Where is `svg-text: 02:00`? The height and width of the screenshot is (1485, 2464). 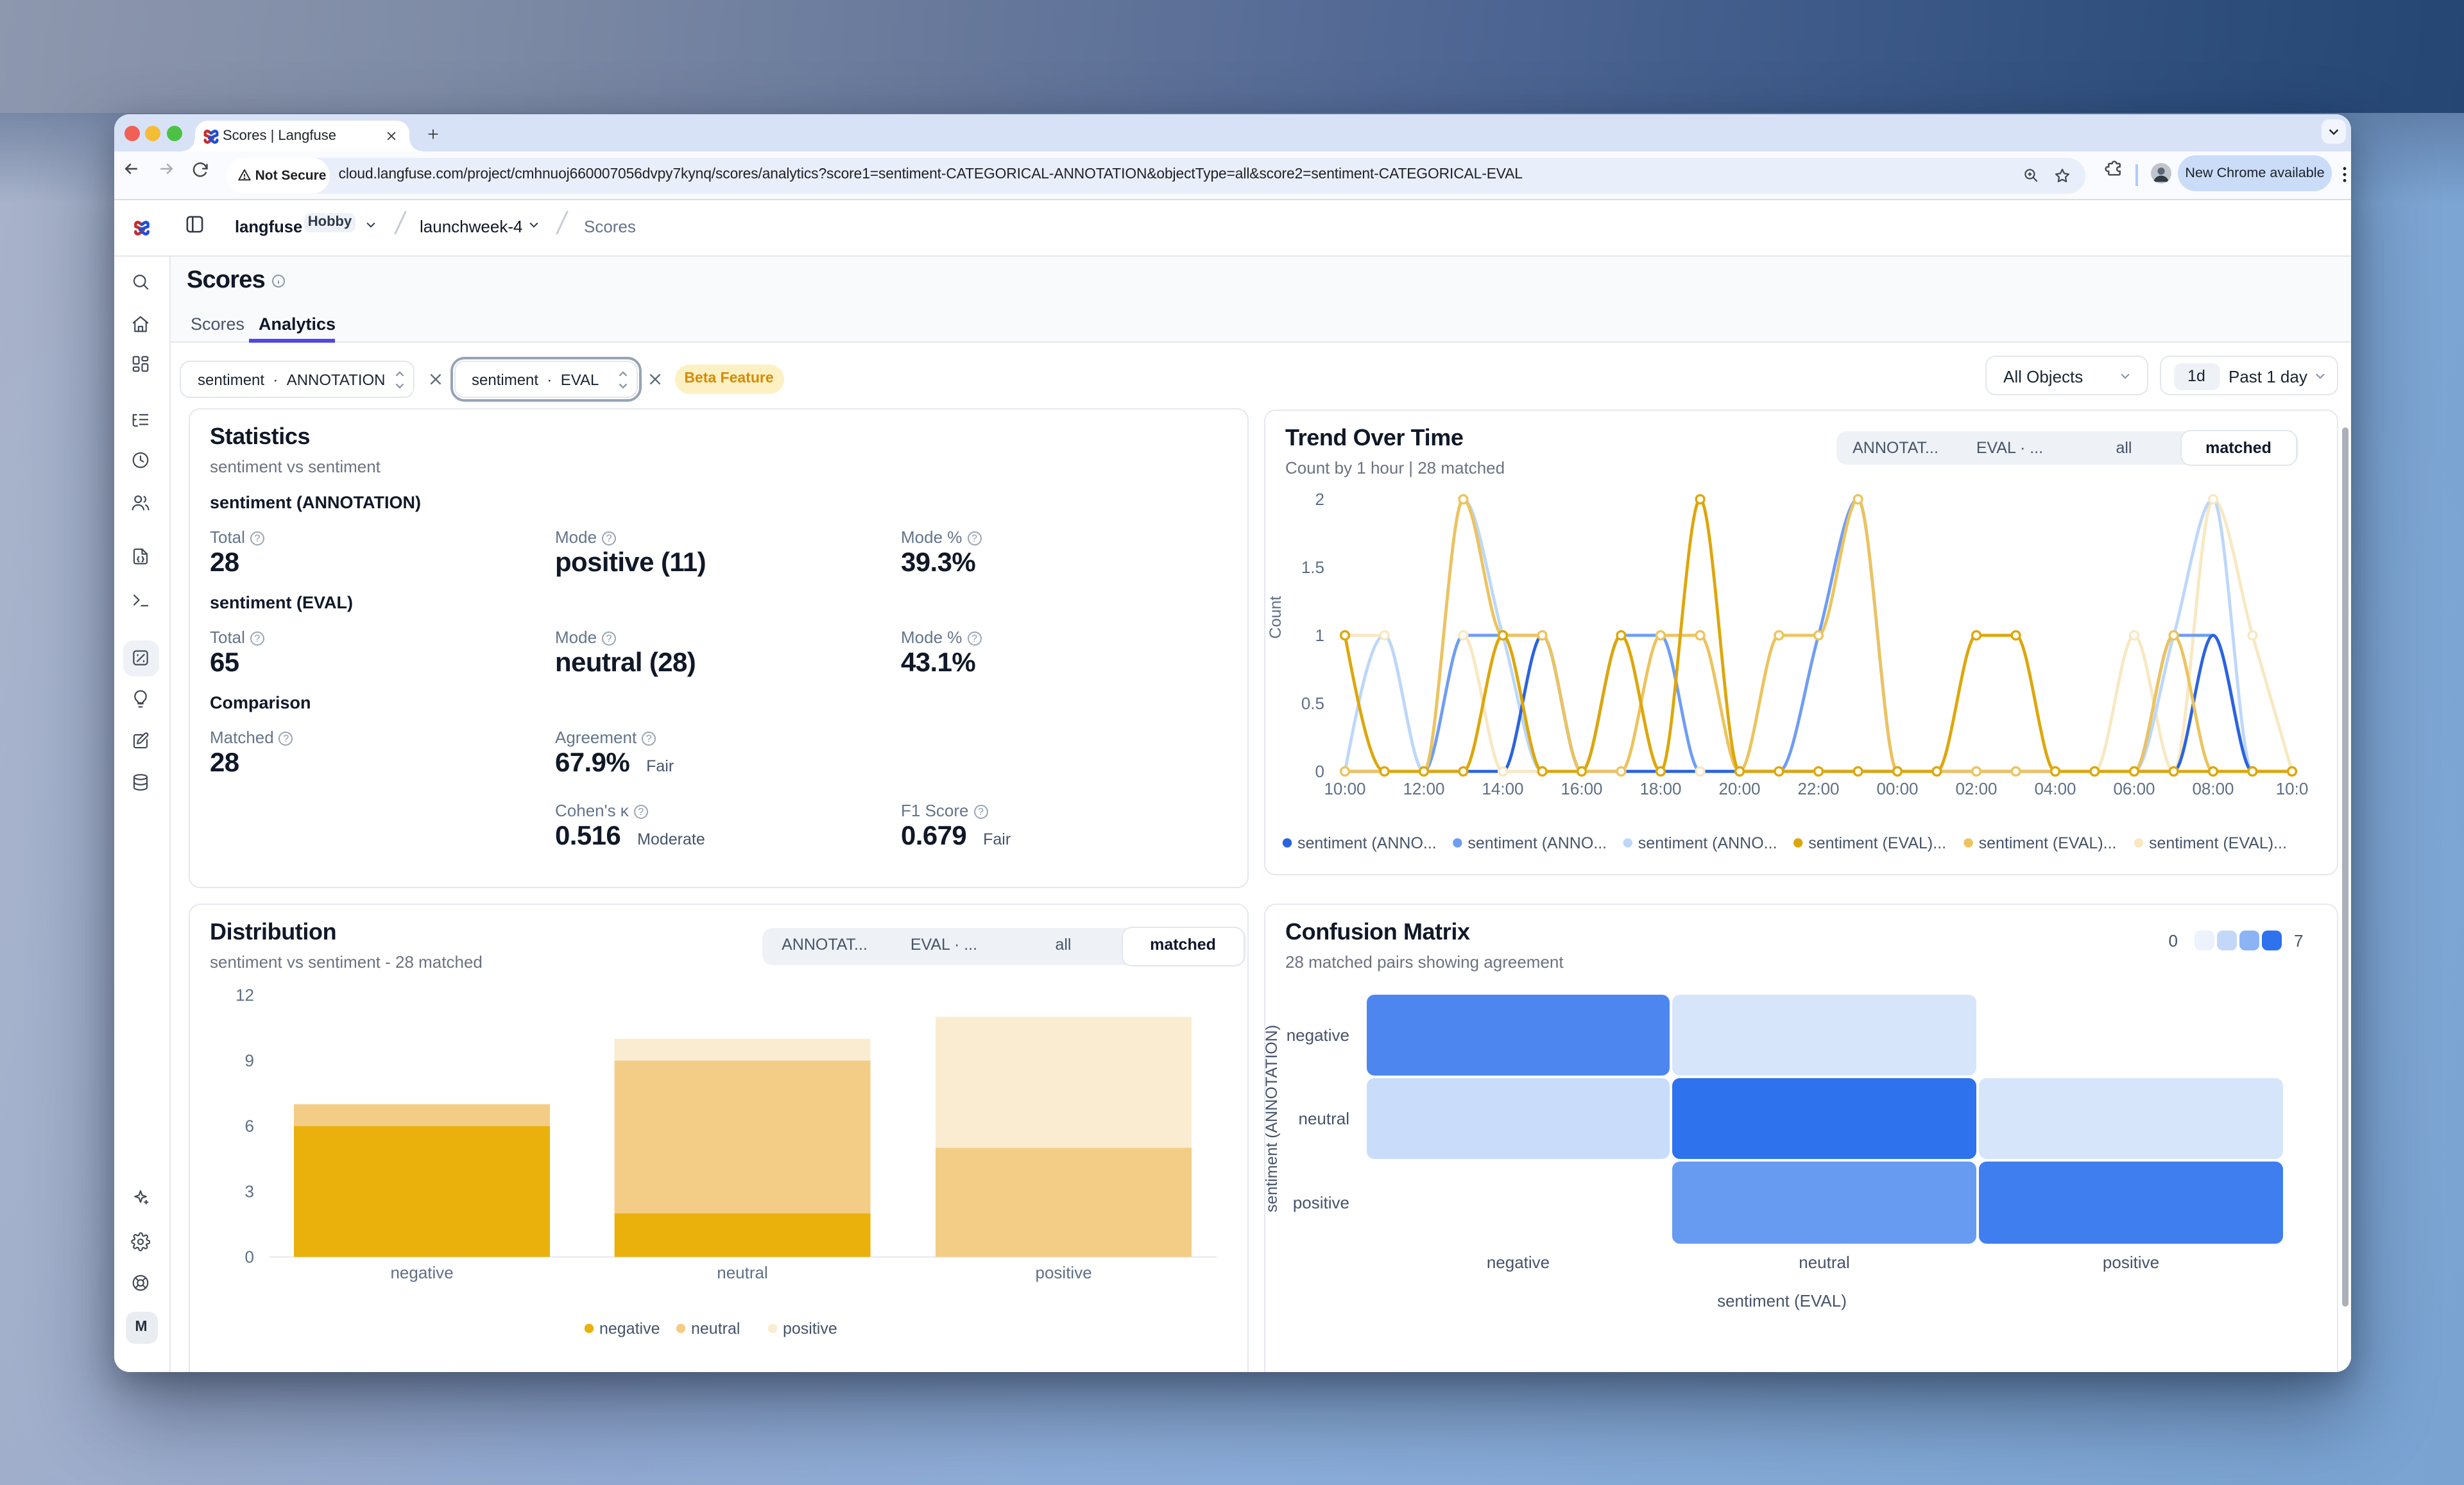 svg-text: 02:00 is located at coordinates (1976, 788).